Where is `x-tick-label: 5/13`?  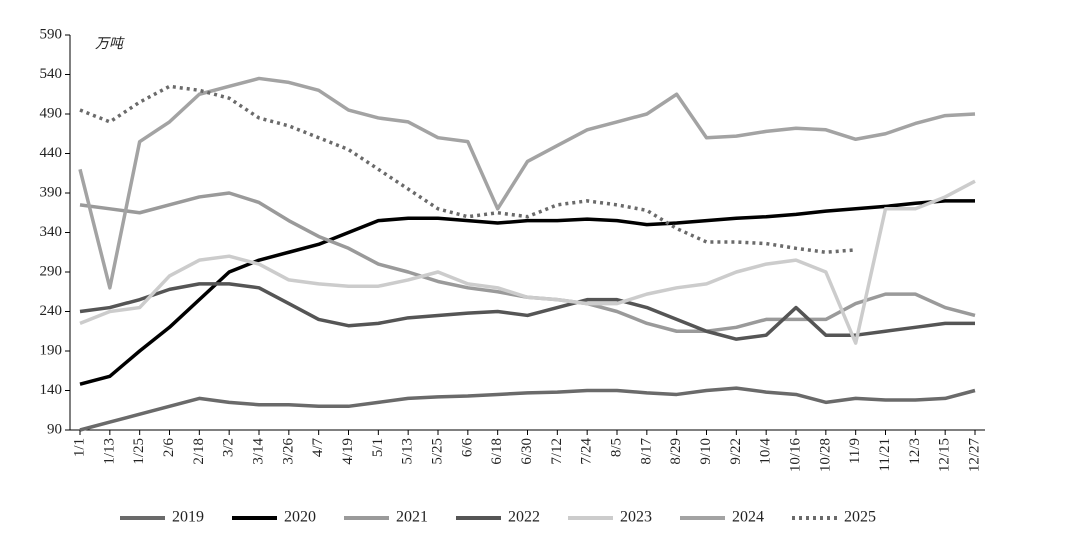
x-tick-label: 5/13 is located at coordinates (408, 451).